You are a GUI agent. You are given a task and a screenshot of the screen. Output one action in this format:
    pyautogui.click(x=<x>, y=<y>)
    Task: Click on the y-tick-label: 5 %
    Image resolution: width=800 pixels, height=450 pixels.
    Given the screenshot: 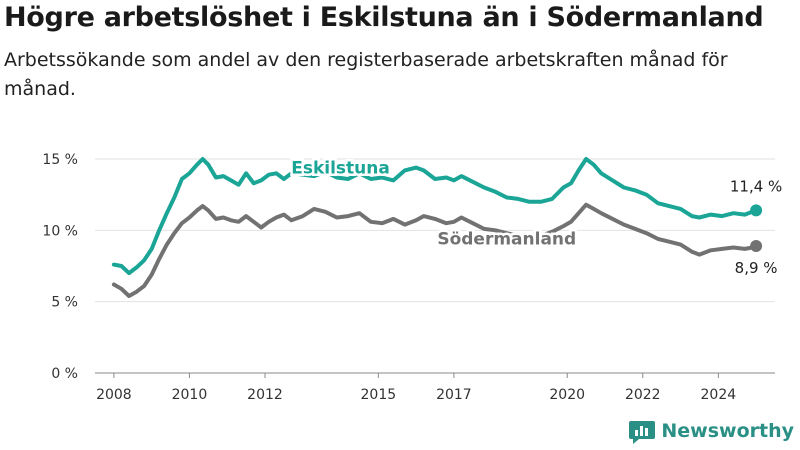 What is the action you would take?
    pyautogui.click(x=64, y=303)
    